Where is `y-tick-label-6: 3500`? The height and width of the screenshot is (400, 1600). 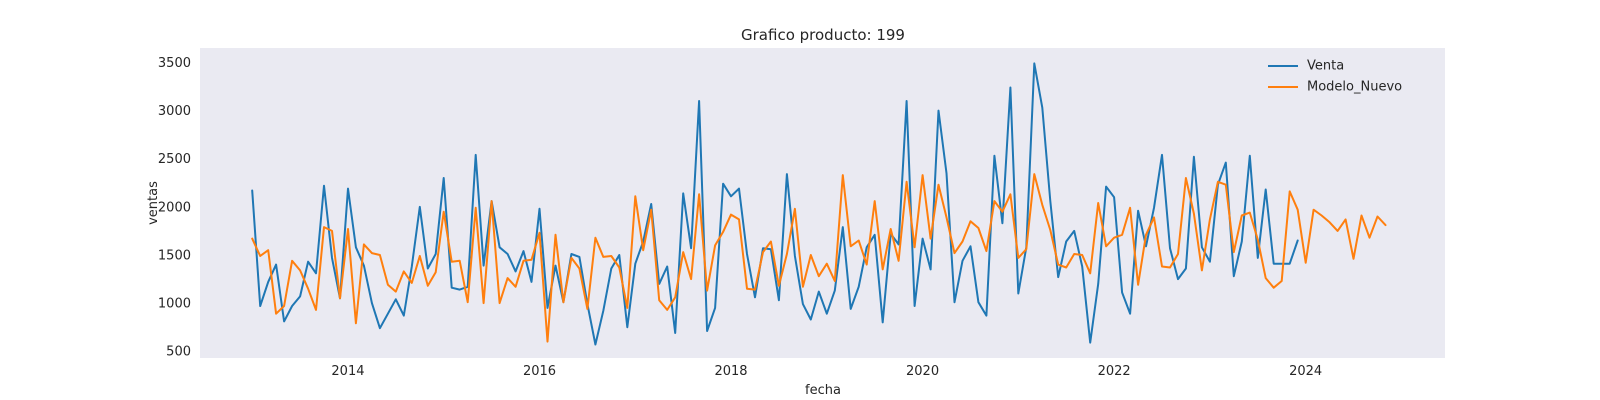
y-tick-label-6: 3500 is located at coordinates (174, 63).